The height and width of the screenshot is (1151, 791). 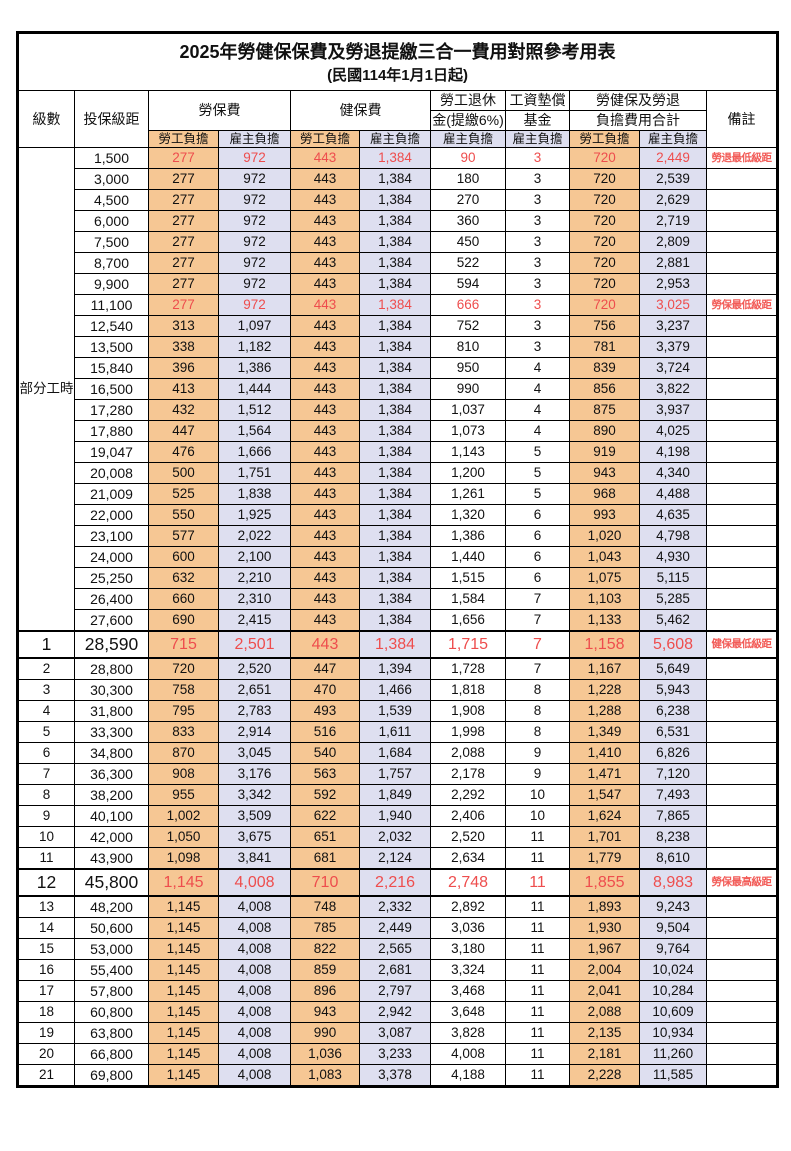 What do you see at coordinates (254, 473) in the screenshot?
I see `value-cell: 1,751` at bounding box center [254, 473].